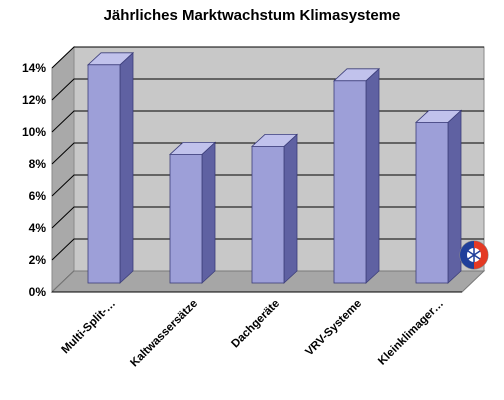  Describe the element at coordinates (333, 328) in the screenshot. I see `x-category-label: VRV-Systeme` at that location.